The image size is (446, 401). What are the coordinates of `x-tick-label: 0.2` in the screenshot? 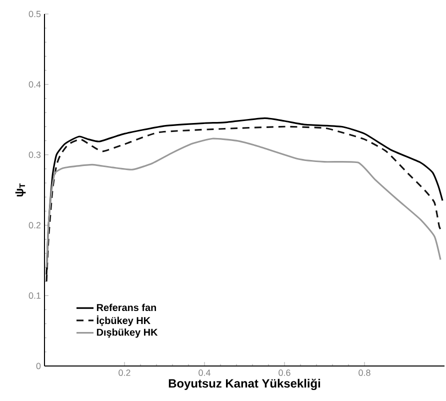 It's located at (124, 373).